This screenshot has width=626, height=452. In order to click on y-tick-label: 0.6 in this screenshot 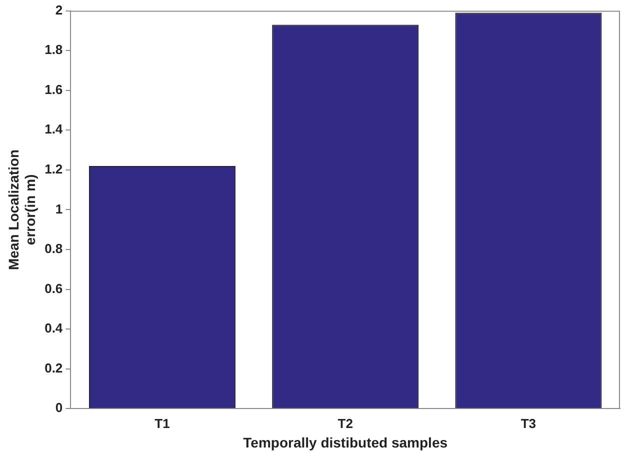, I will do `click(53, 288)`.